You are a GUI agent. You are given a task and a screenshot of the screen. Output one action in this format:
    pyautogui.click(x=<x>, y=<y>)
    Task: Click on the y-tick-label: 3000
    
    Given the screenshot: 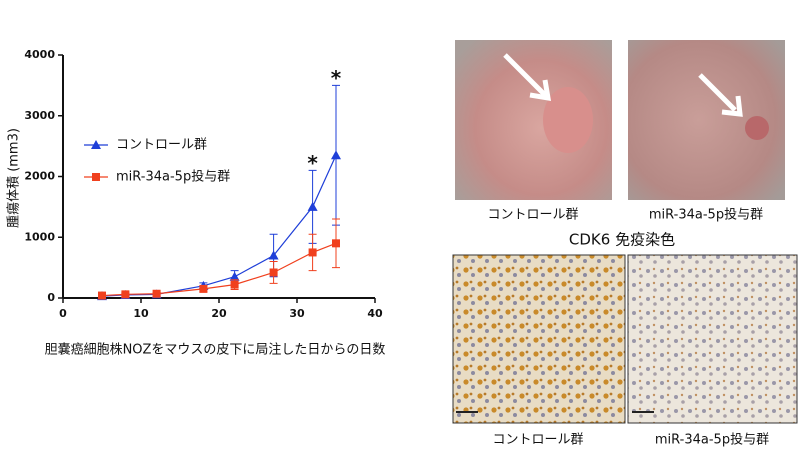 What is the action you would take?
    pyautogui.click(x=39, y=115)
    